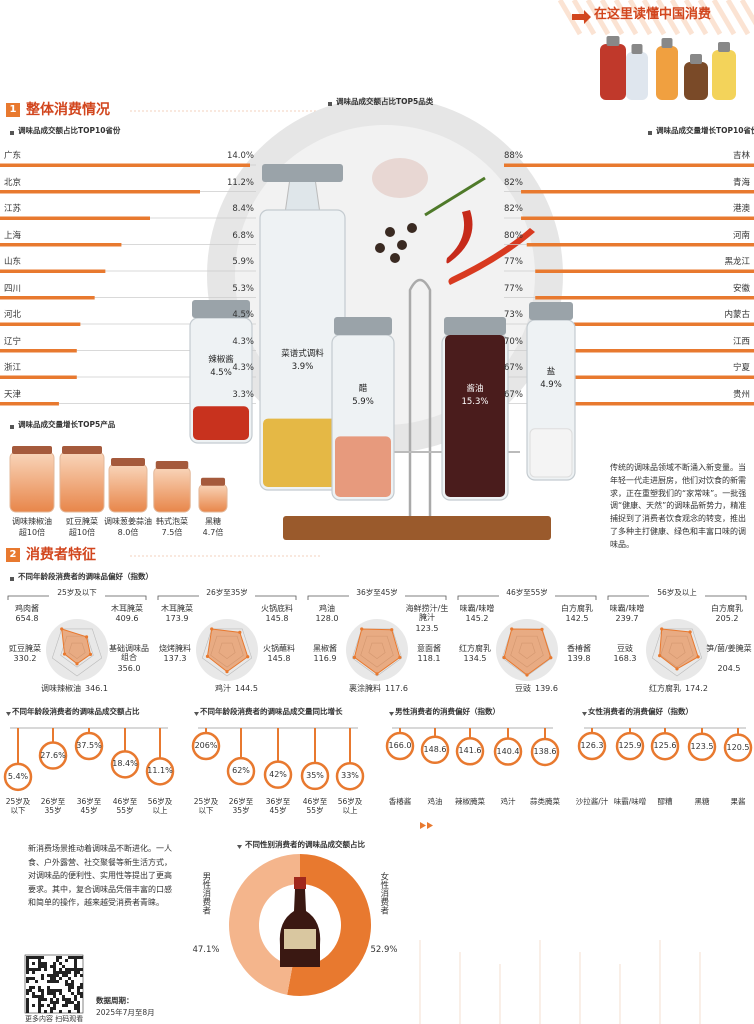  What do you see at coordinates (25, 648) in the screenshot?
I see `category-label: 豇豆腌菜` at bounding box center [25, 648].